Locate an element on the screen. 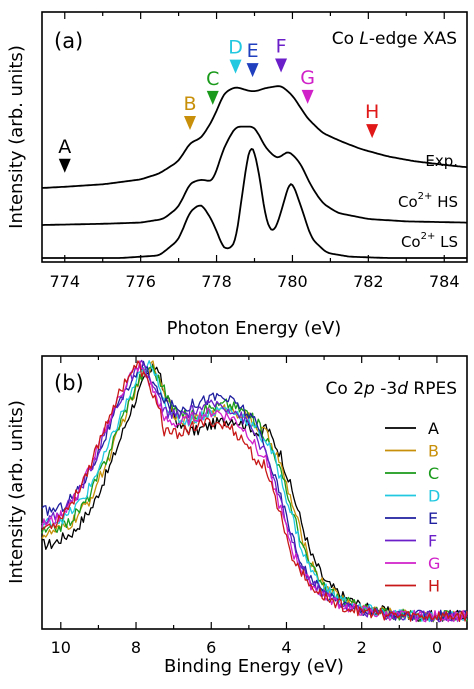 The width and height of the screenshot is (474, 689). legend-item-c: C is located at coordinates (412, 473).